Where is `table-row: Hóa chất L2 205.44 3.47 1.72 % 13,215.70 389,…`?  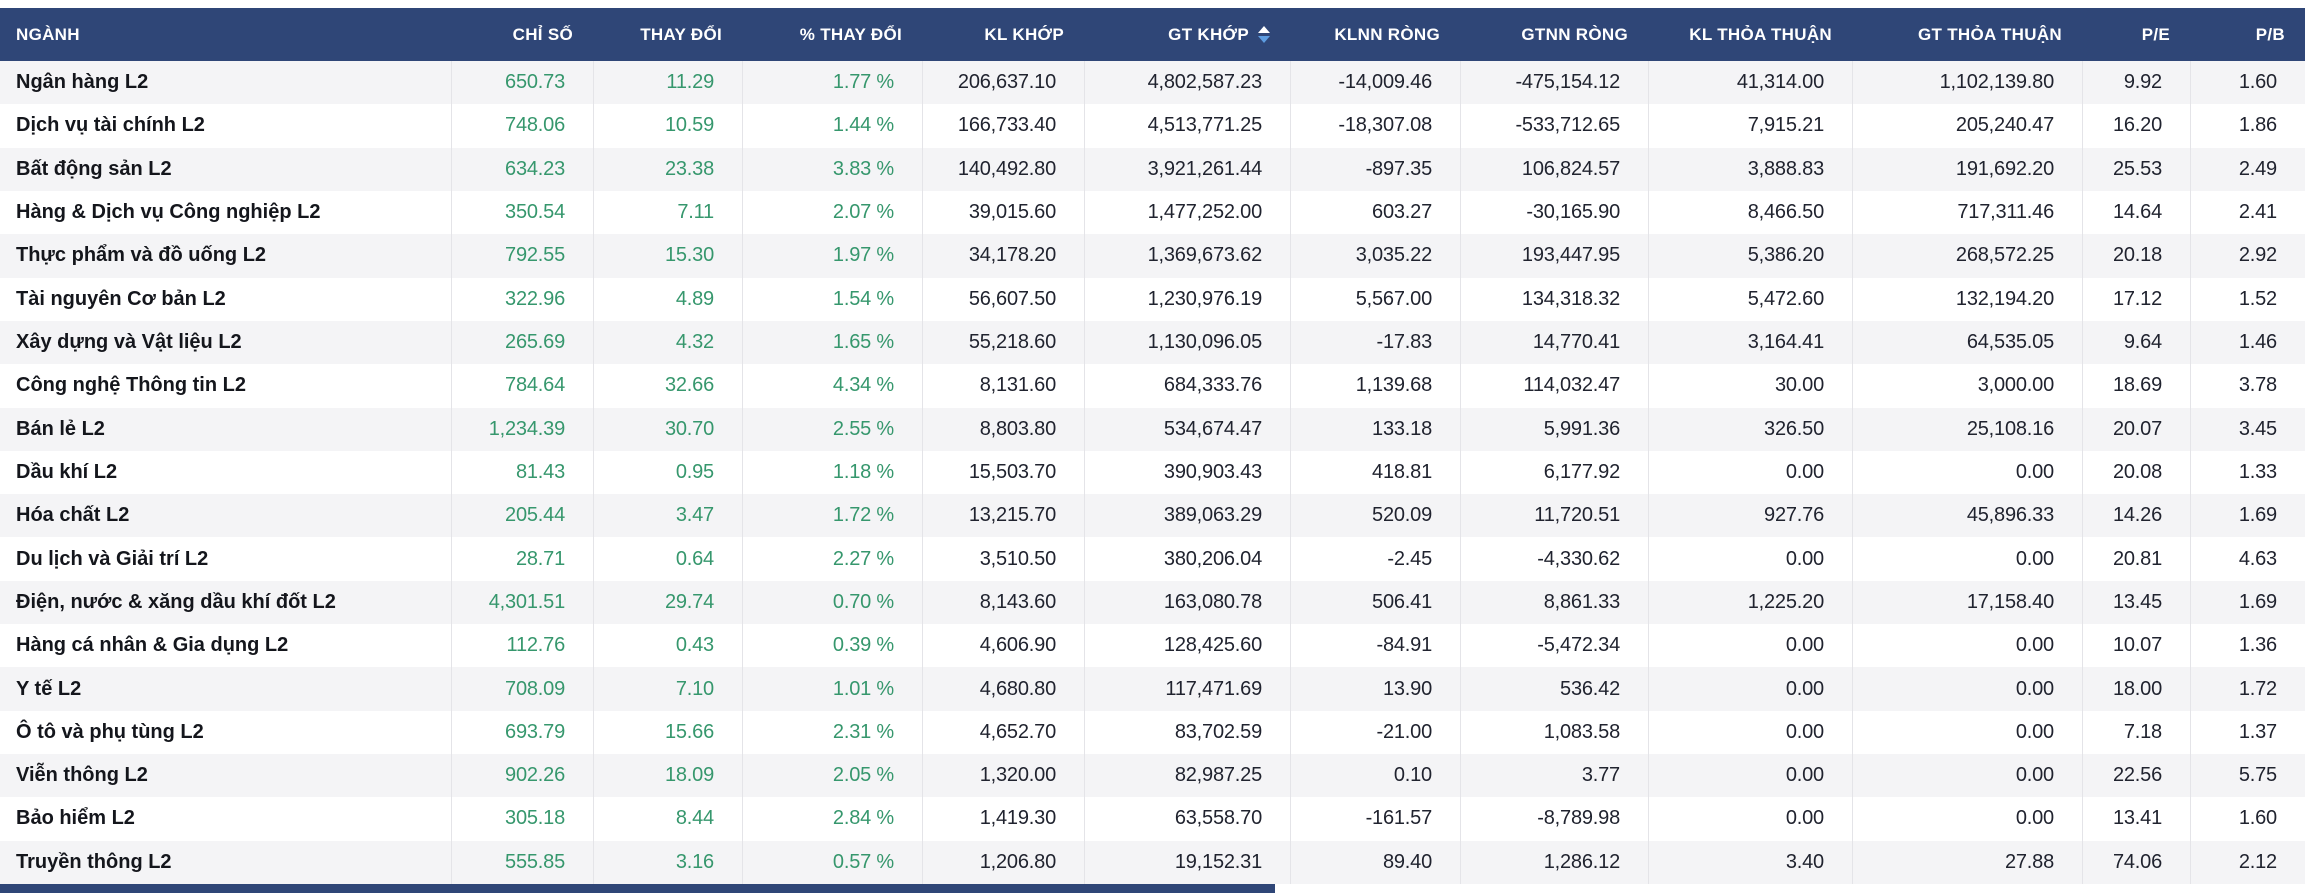 table-row: Hóa chất L2 205.44 3.47 1.72 % 13,215.70 389,… is located at coordinates (1152, 516).